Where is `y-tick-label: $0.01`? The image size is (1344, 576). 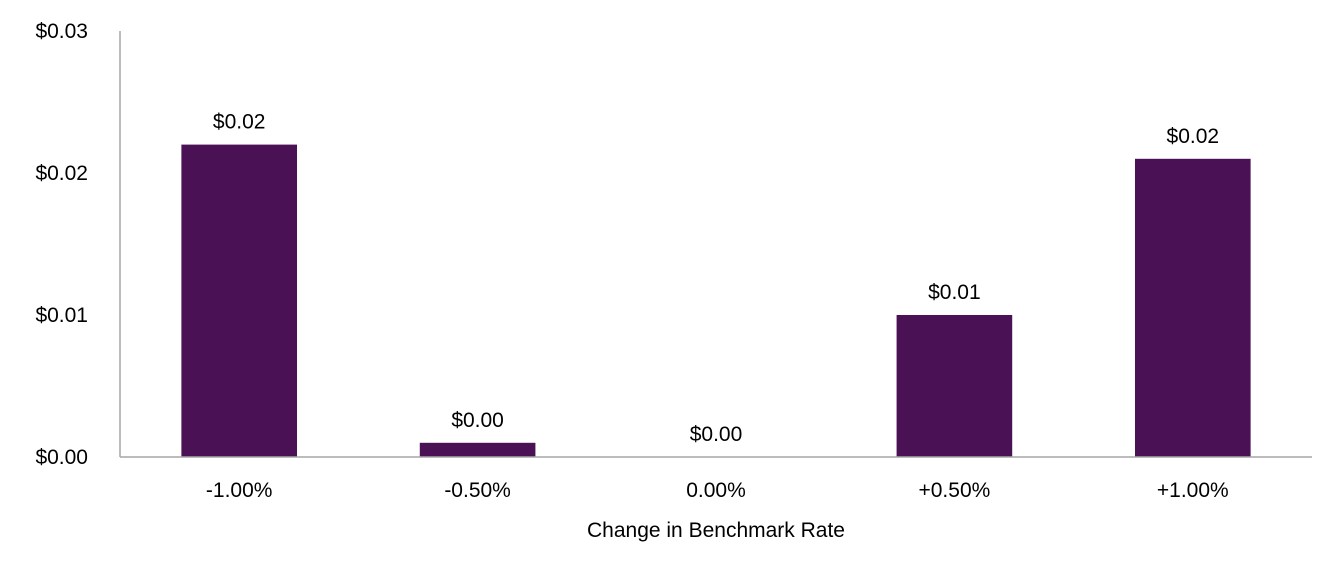
y-tick-label: $0.01 is located at coordinates (61, 315).